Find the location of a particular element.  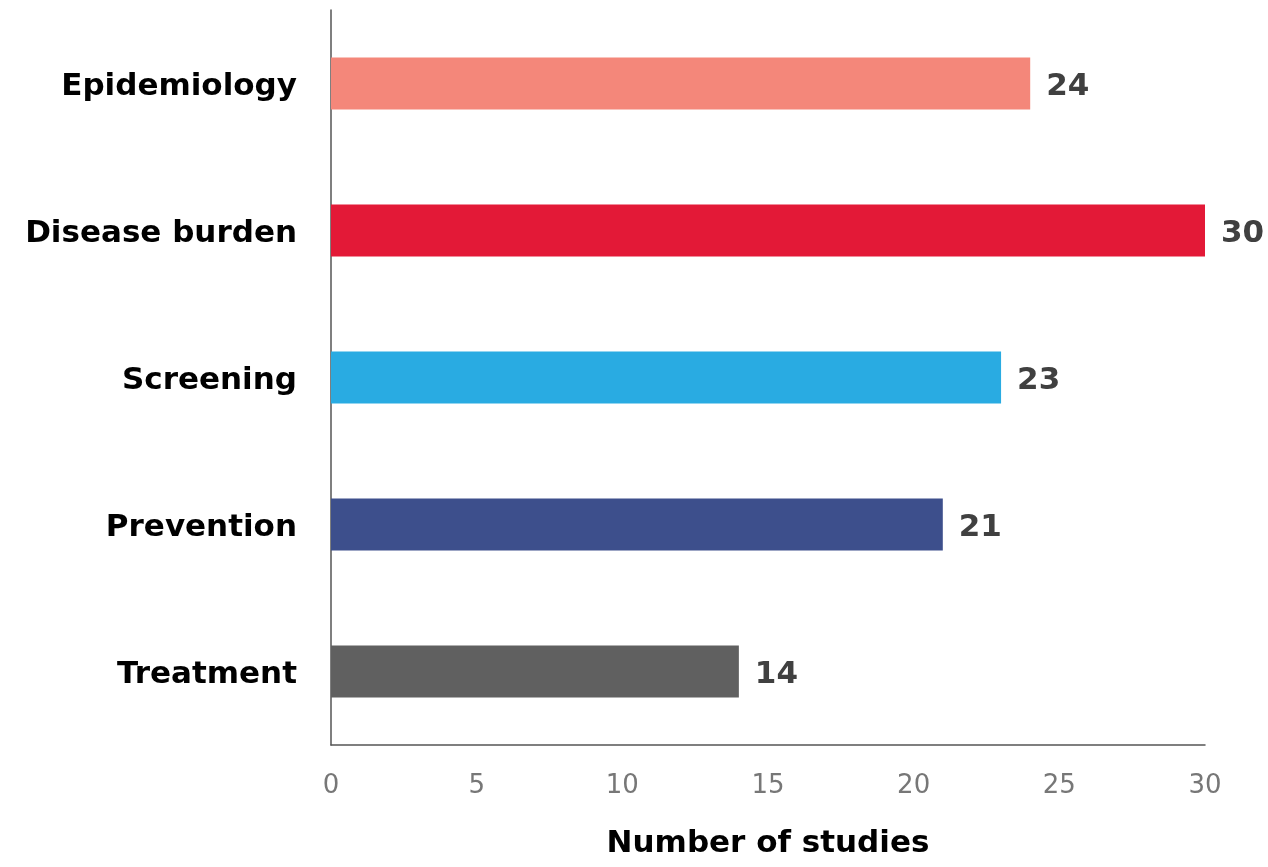

x-tick-label: 5 is located at coordinates (476, 784).